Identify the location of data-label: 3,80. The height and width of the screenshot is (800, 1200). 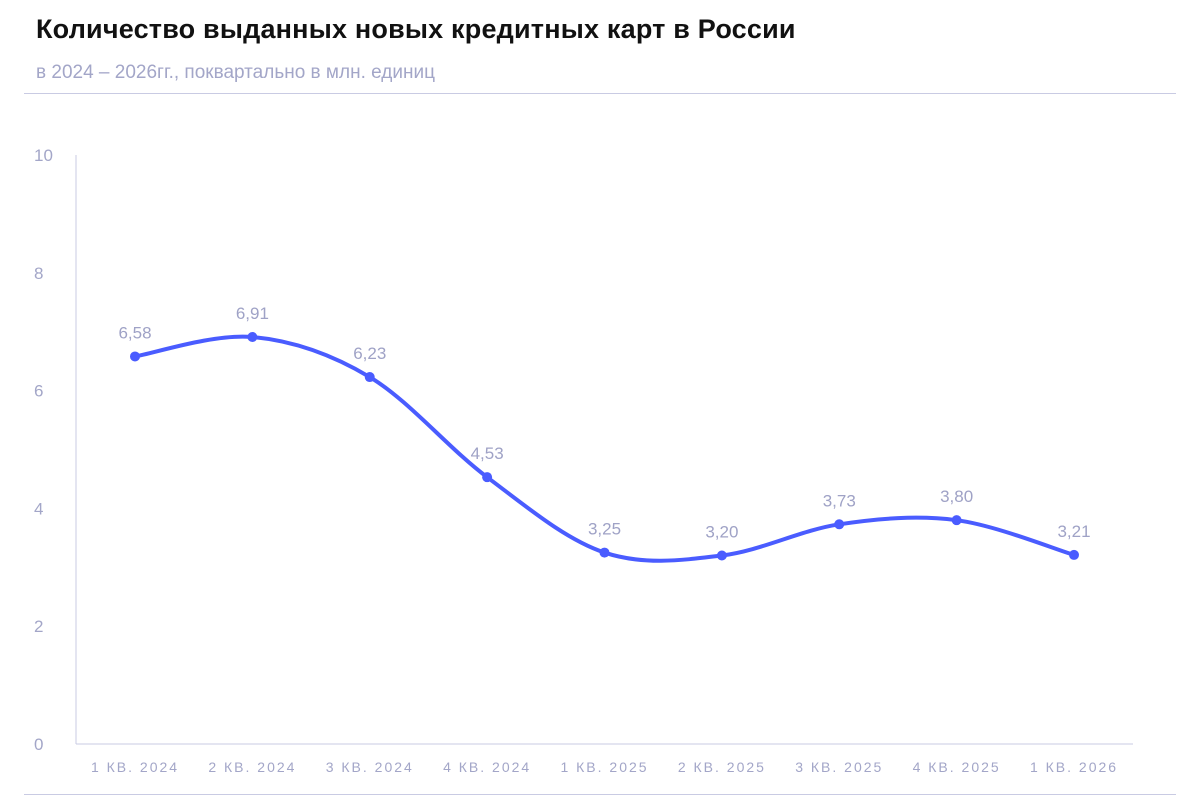
(956, 496).